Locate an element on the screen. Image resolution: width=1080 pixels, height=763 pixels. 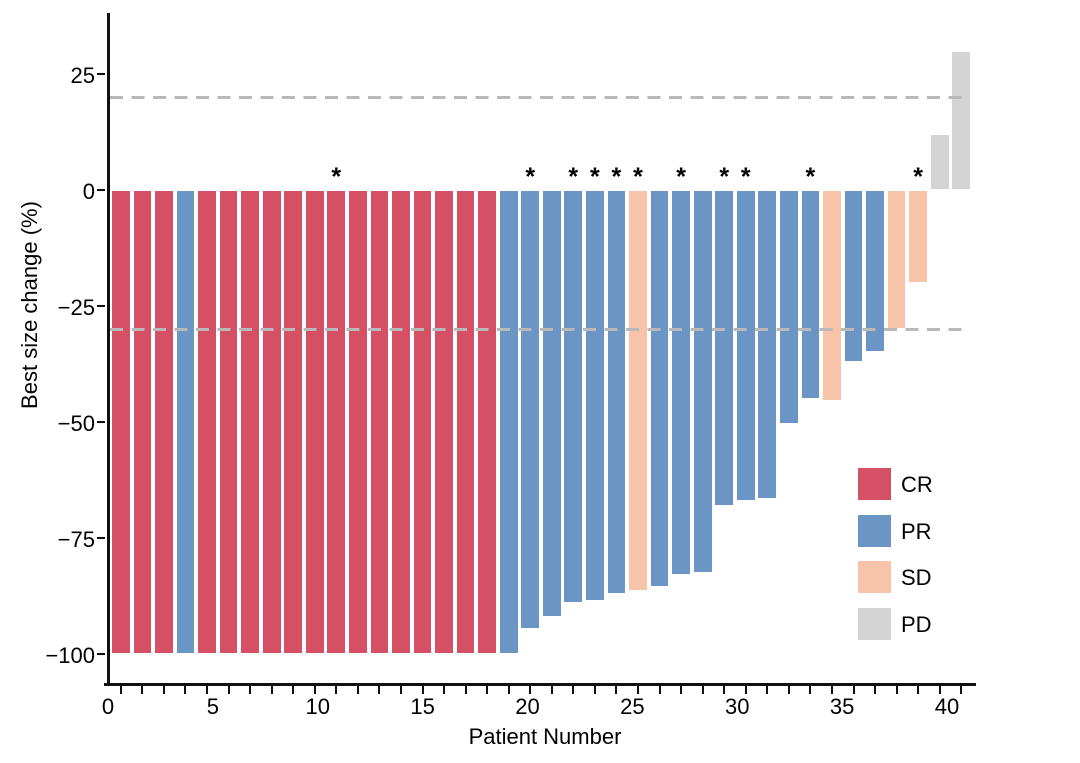
legend-swatch-PD is located at coordinates (874, 624).